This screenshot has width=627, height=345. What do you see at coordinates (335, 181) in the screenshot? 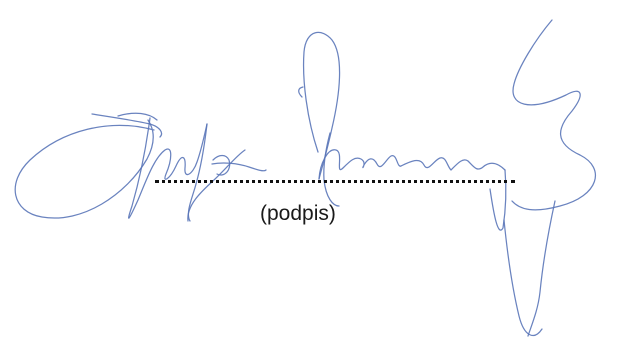
I see `signature-dotted-line` at bounding box center [335, 181].